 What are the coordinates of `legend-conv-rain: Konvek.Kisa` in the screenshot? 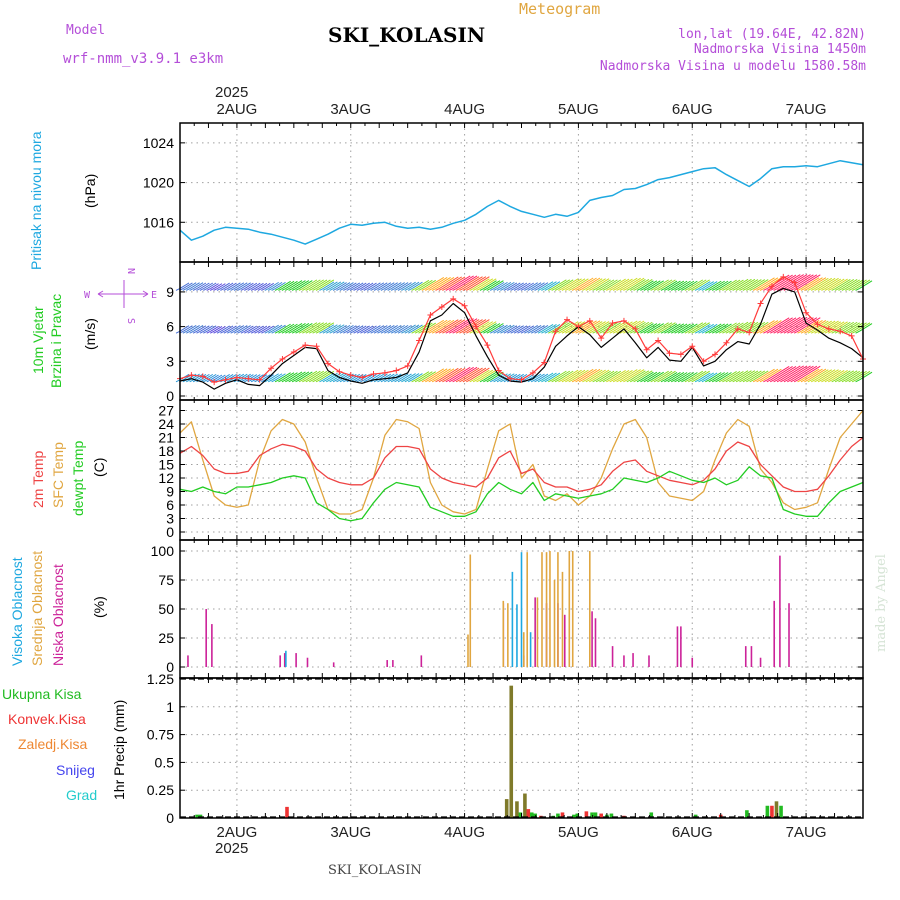 It's located at (47, 719).